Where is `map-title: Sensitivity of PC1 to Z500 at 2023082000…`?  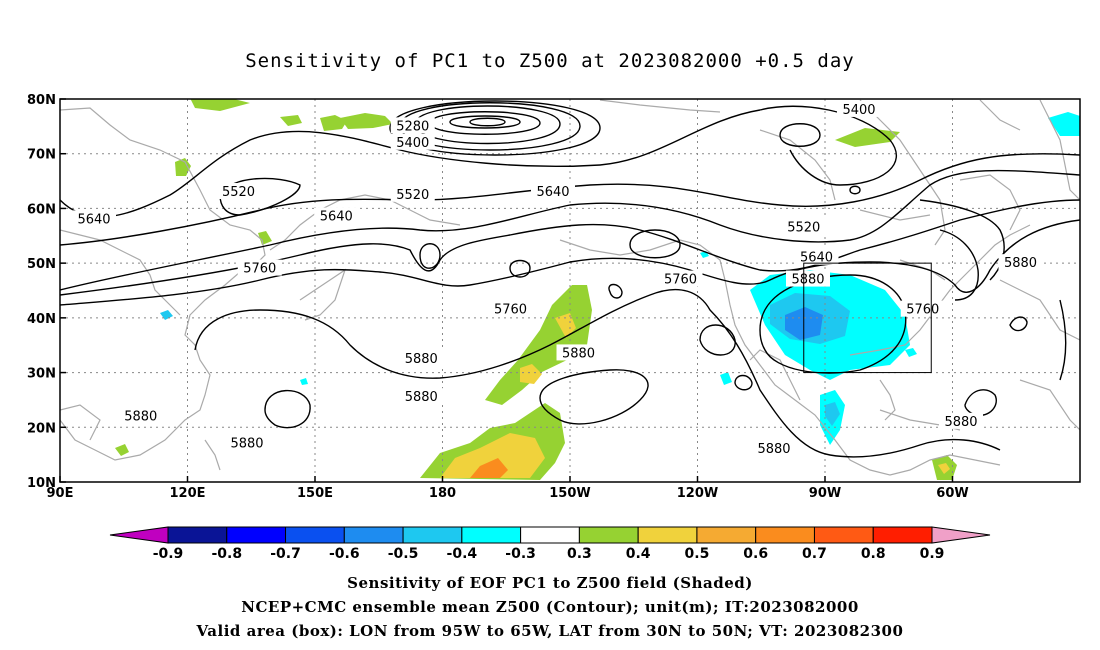 map-title: Sensitivity of PC1 to Z500 at 2023082000… is located at coordinates (550, 61).